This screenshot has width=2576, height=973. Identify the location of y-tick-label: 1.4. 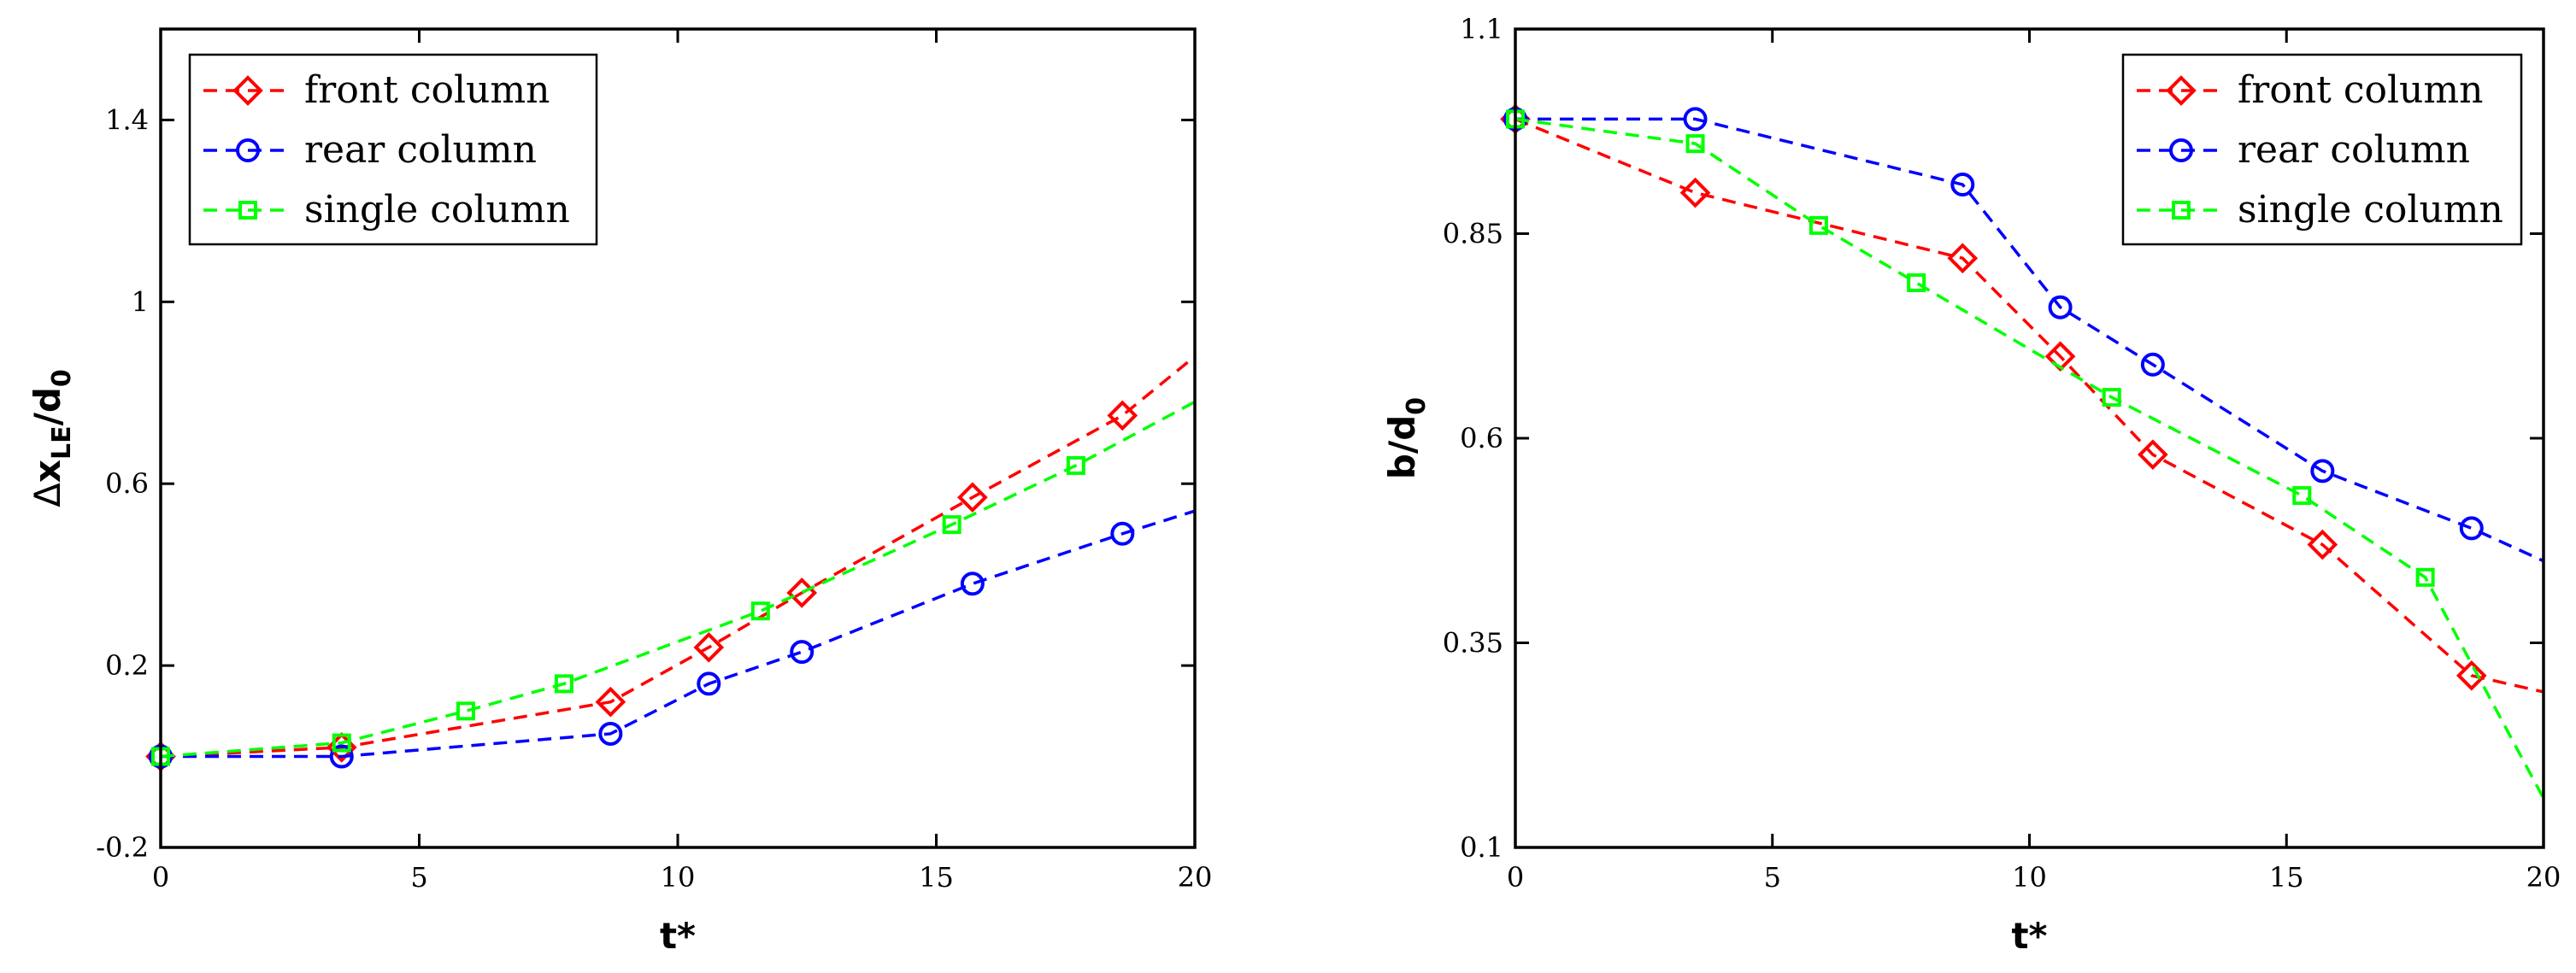
(127, 119).